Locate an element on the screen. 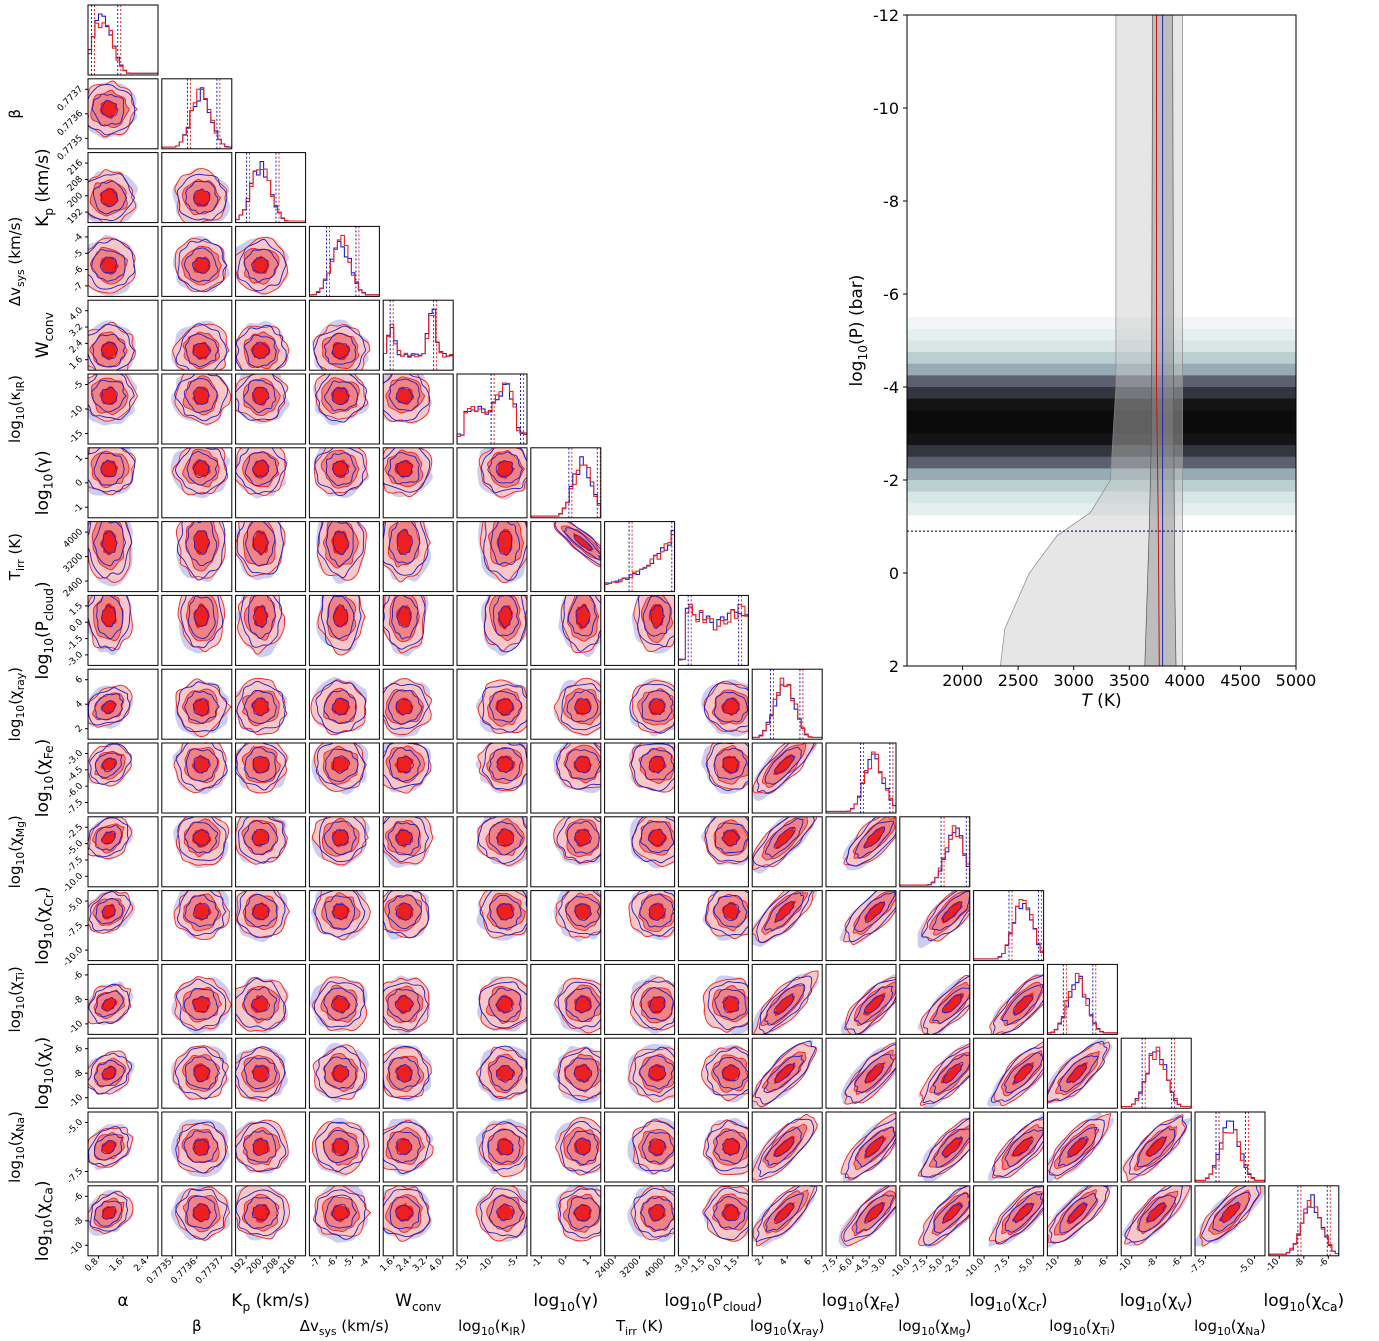 The height and width of the screenshot is (1341, 1379). profile-x-tick-label: 2000 is located at coordinates (962, 680).